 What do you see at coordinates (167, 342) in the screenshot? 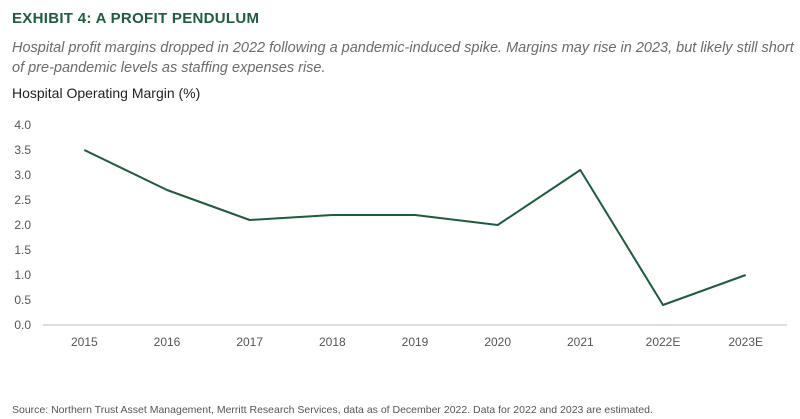
I see `x-tick-label: 2016` at bounding box center [167, 342].